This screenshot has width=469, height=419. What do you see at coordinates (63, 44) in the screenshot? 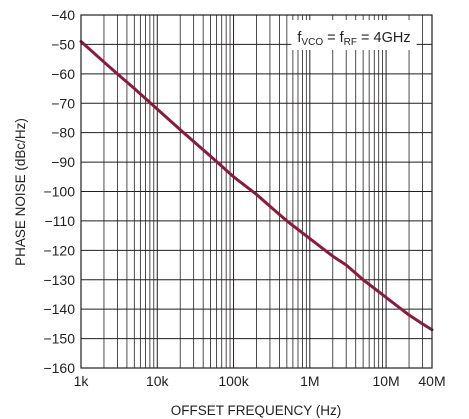
I see `y-tick-label: −50` at bounding box center [63, 44].